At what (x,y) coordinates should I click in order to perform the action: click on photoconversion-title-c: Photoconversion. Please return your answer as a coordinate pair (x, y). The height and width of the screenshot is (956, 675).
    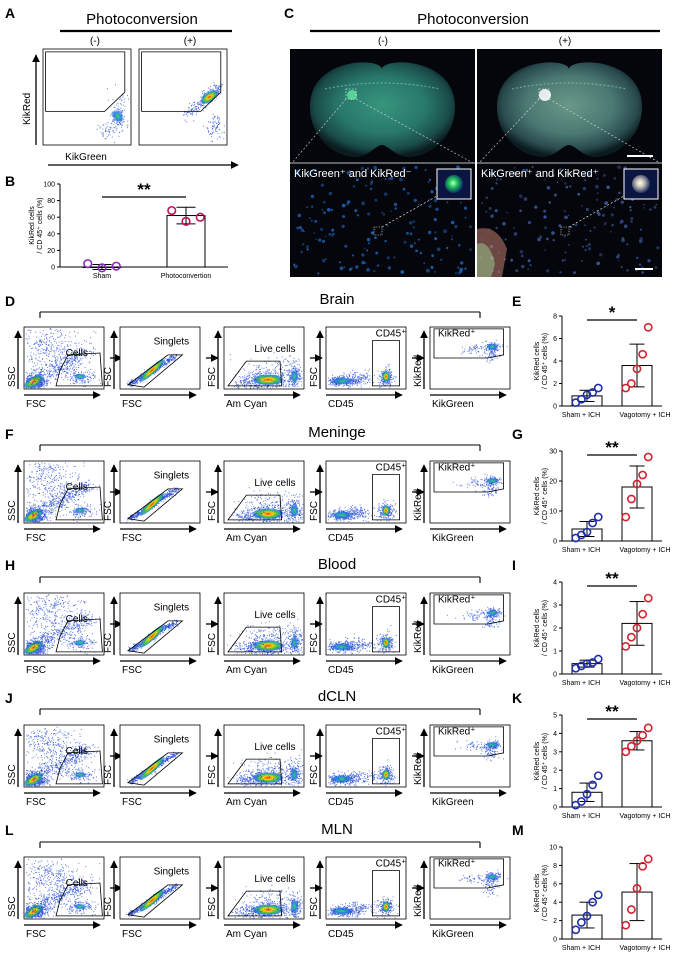
    Looking at the image, I should click on (473, 19).